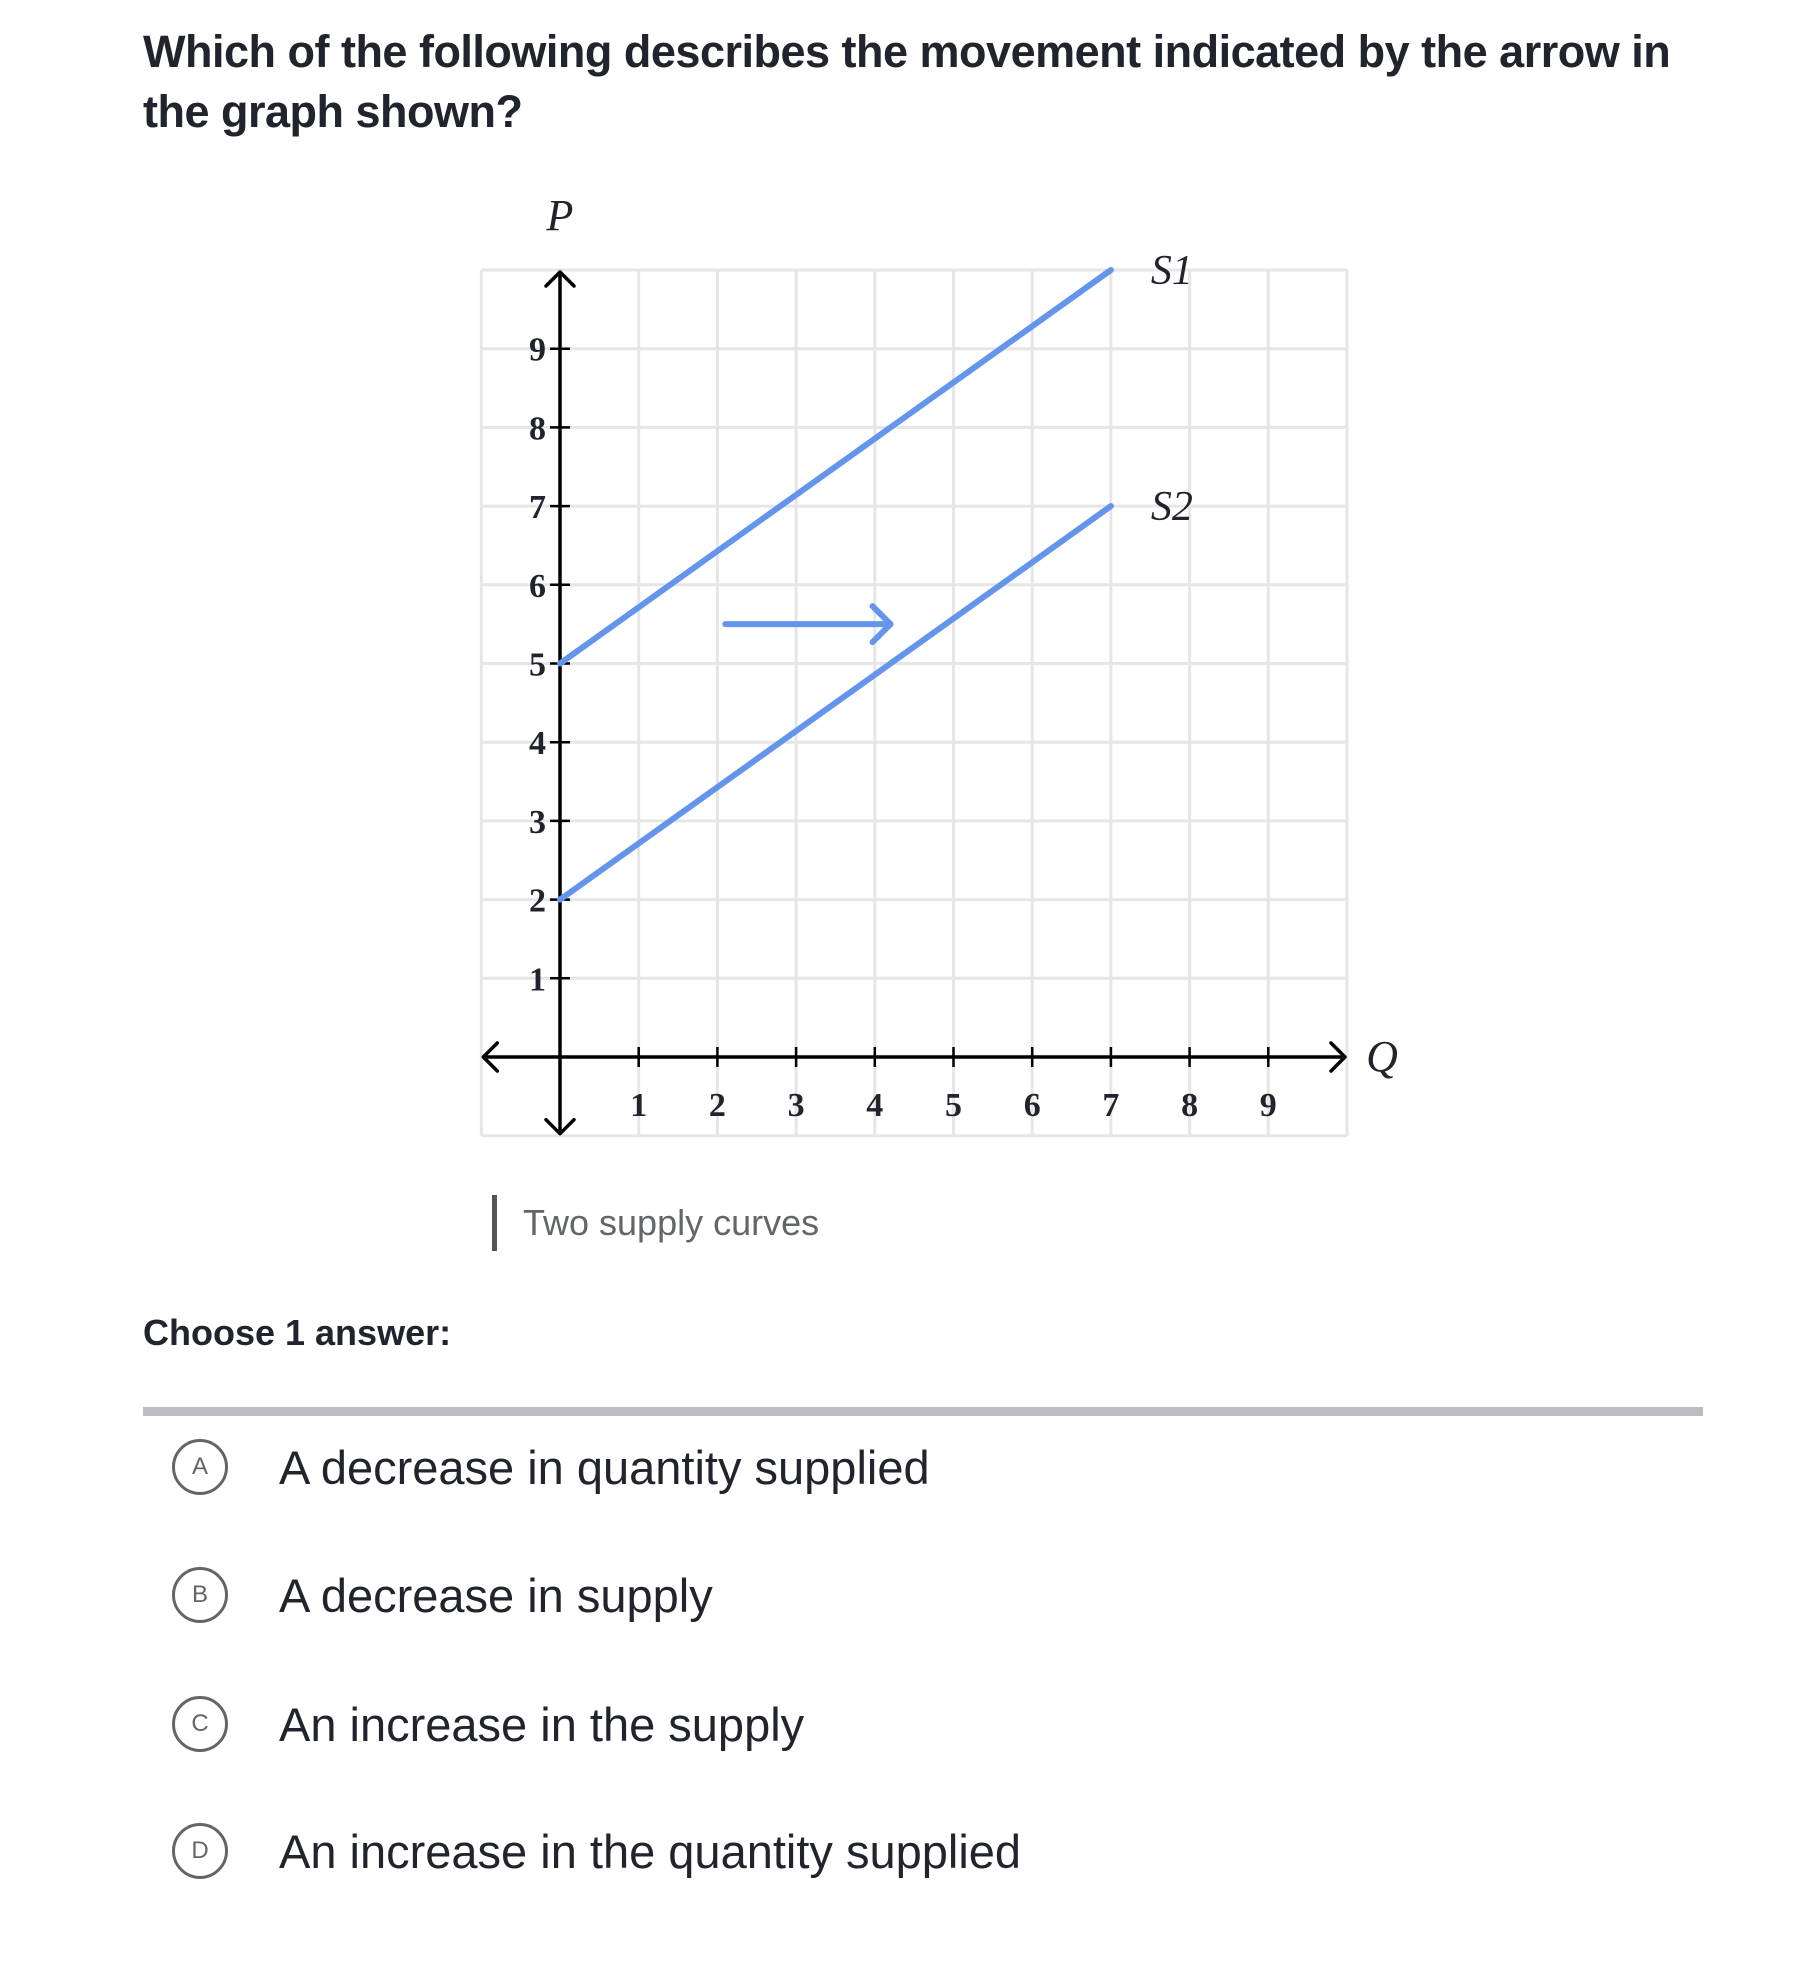 Image resolution: width=1818 pixels, height=1965 pixels. Describe the element at coordinates (537, 428) in the screenshot. I see `y-tick-label: 8` at that location.